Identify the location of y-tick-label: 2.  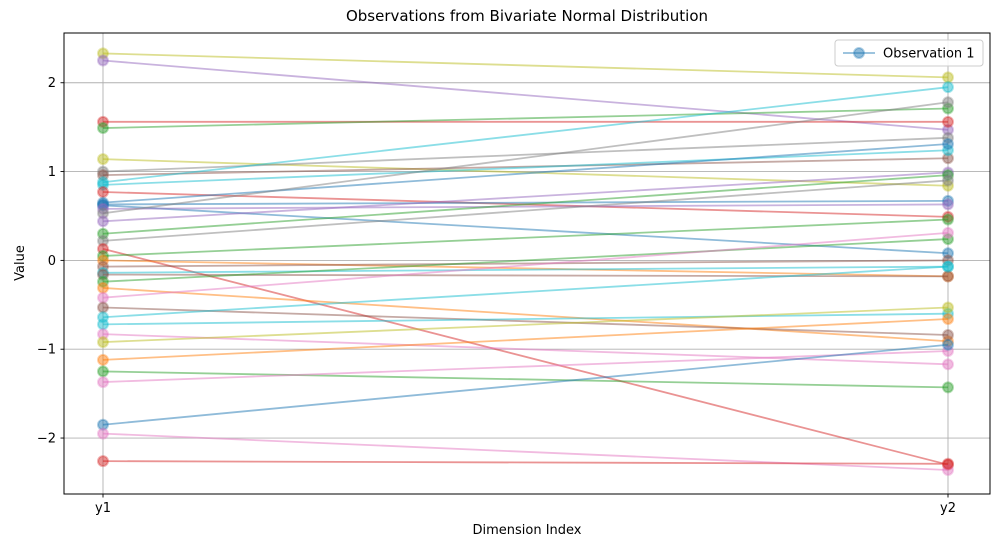
(52, 83).